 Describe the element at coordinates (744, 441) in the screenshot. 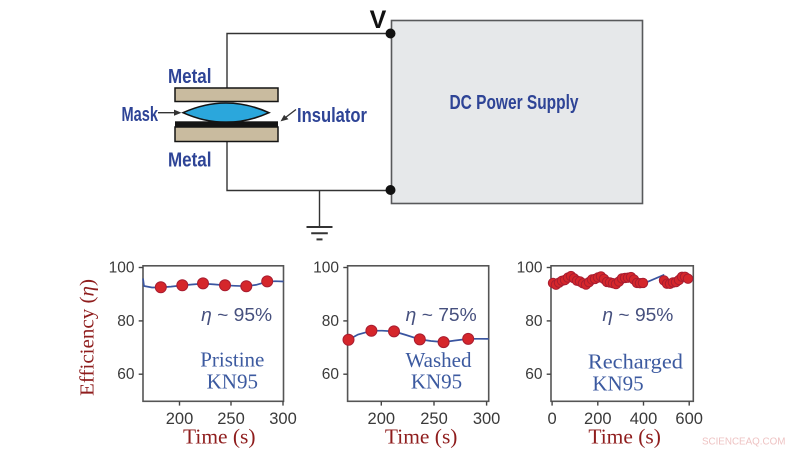

I see `svg-text: SCIENCEAQ.COM` at that location.